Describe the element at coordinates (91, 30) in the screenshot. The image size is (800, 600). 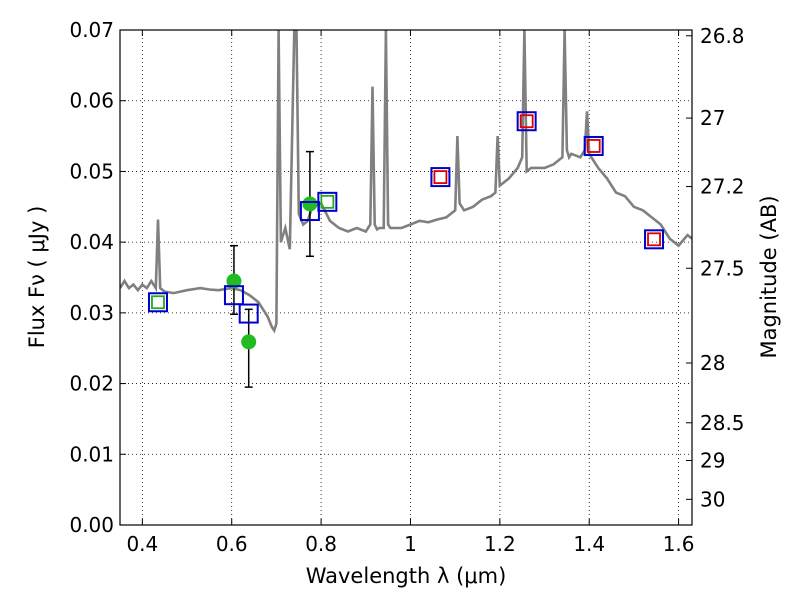
I see `y-tick-label: 0.07` at that location.